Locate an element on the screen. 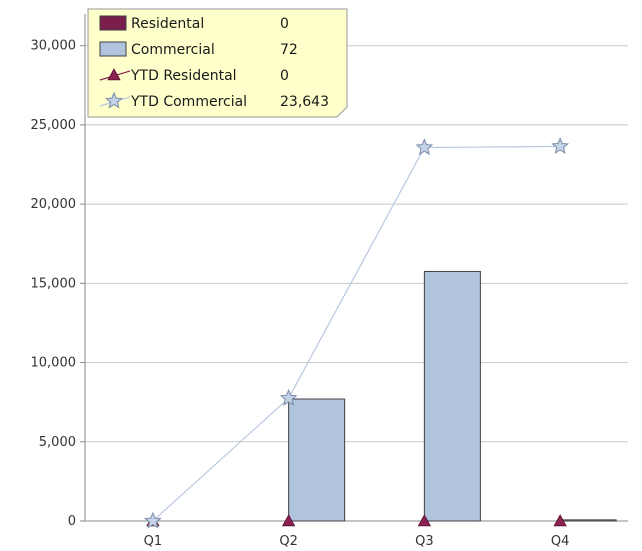 Image resolution: width=642 pixels, height=551 pixels. legend-value: 72 is located at coordinates (289, 50).